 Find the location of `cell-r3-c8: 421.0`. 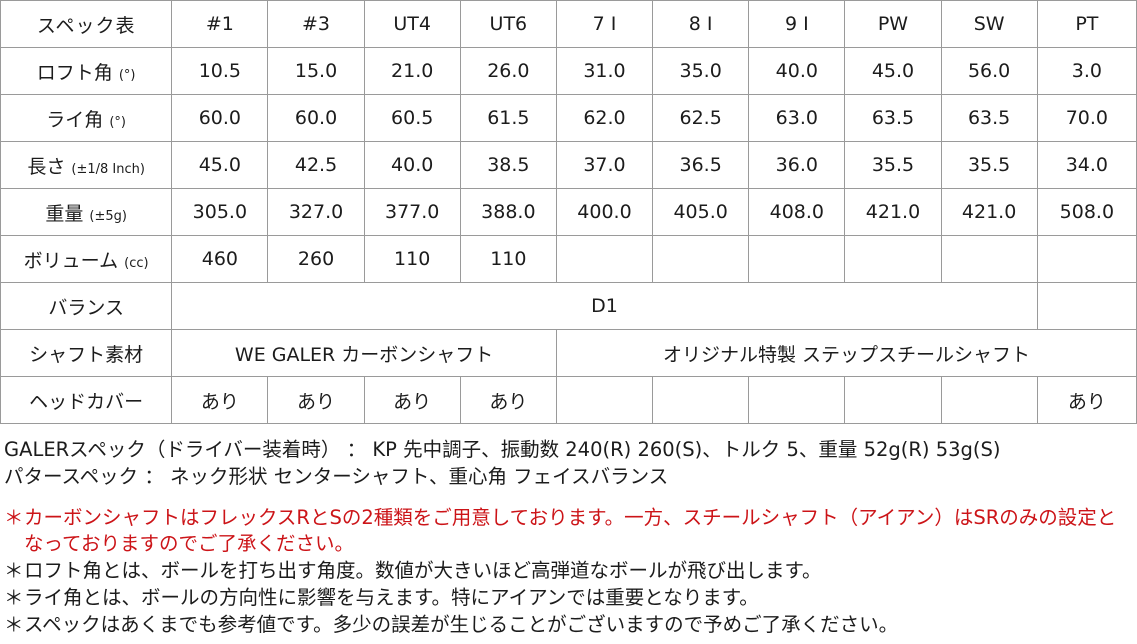

cell-r3-c8: 421.0 is located at coordinates (989, 212).